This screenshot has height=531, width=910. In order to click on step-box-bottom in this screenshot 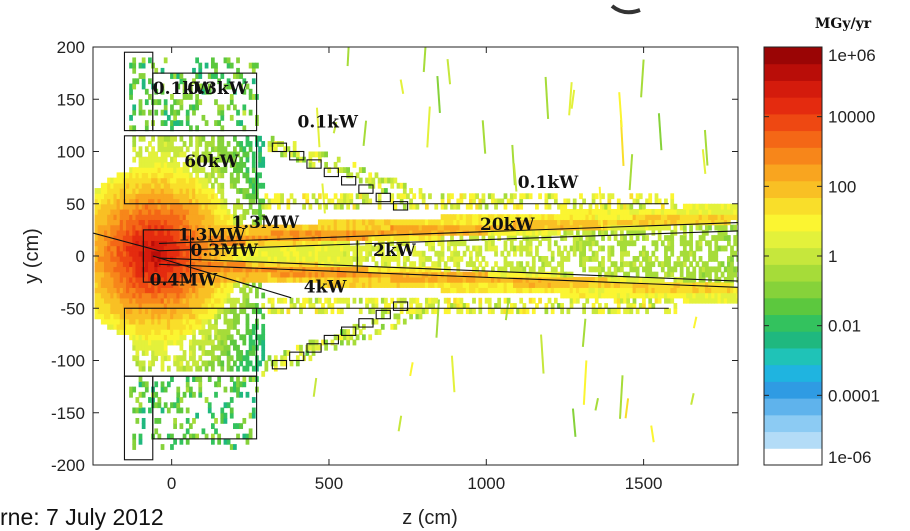, I will do `click(279, 364)`.